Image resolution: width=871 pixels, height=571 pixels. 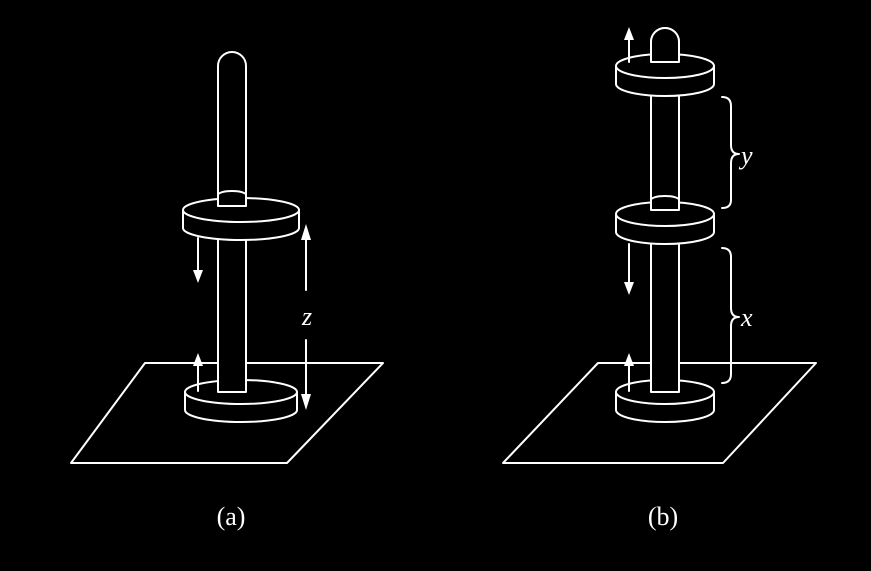 I want to click on caption-b: (b), so click(x=663, y=516).